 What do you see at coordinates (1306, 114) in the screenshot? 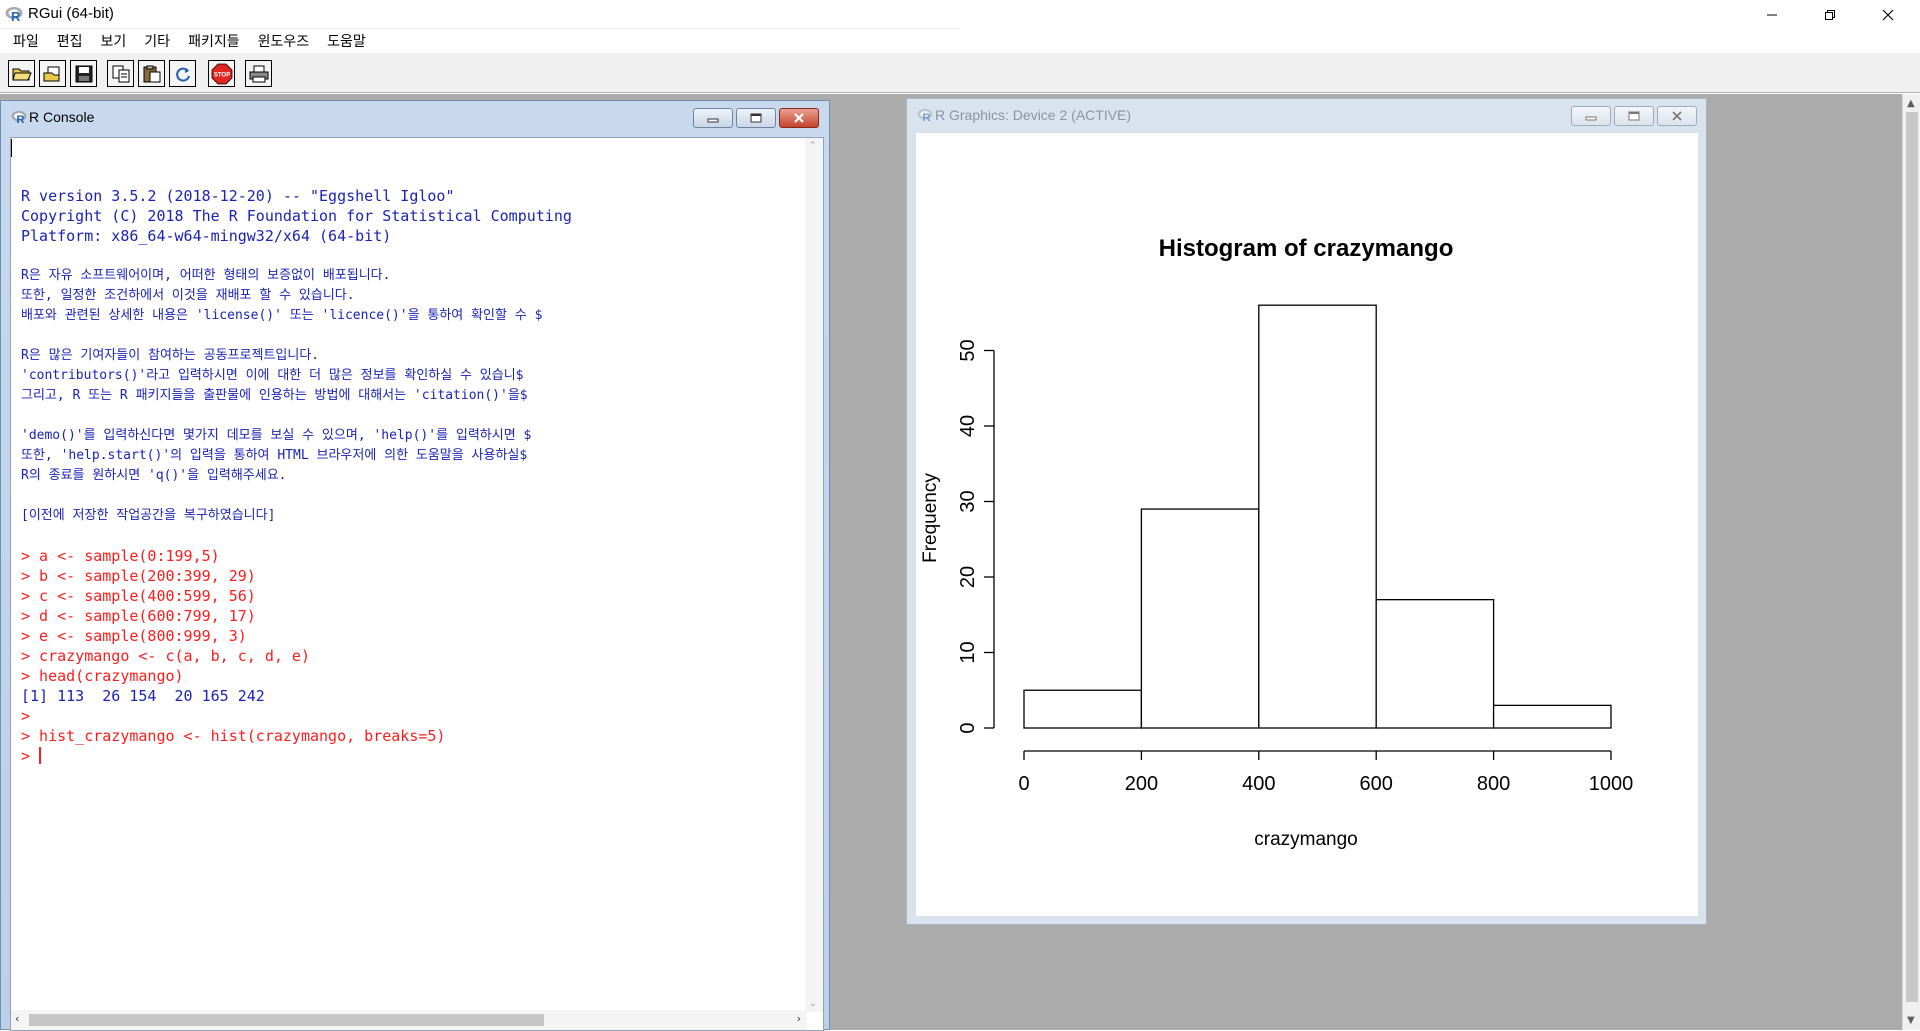
I see `graphics-caption: R R Graphics: Device 2 (ACTIVE)` at bounding box center [1306, 114].